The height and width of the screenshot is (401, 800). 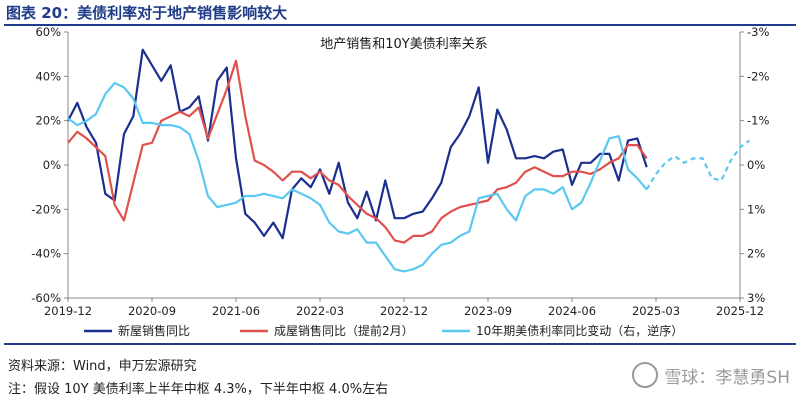 I want to click on y-left-tick-label: 40%, so click(x=48, y=76).